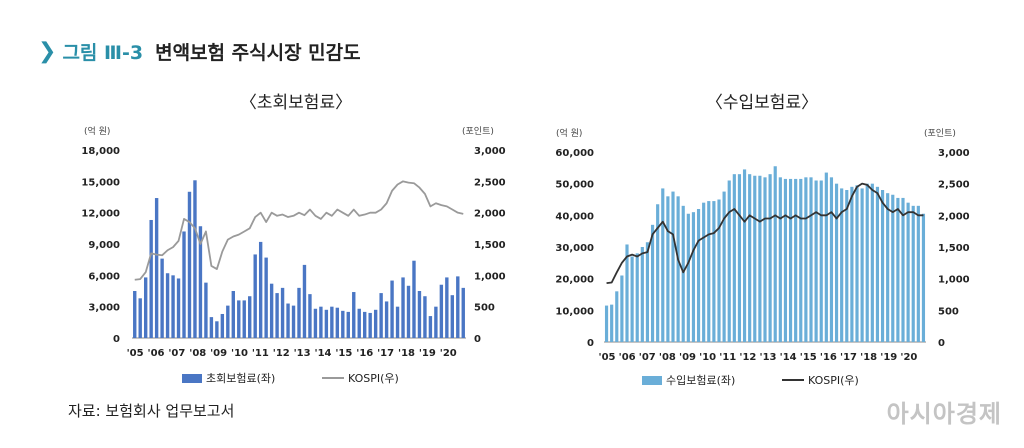 This screenshot has width=1024, height=448. Describe the element at coordinates (104, 245) in the screenshot. I see `first-premium-y-tick-label: 9,000` at that location.